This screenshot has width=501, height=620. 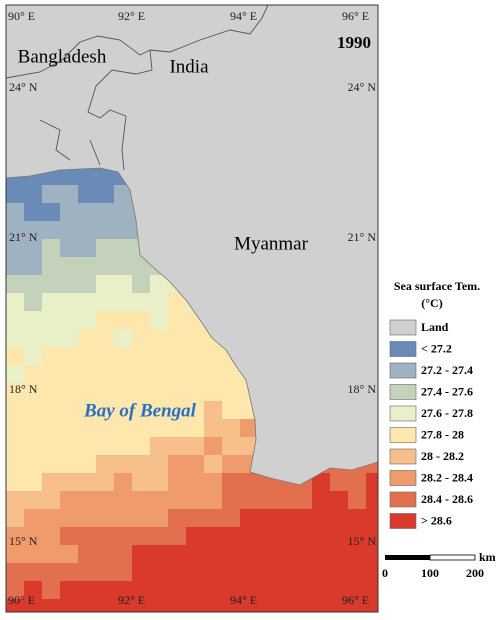 I want to click on legend-label: 28.4 - 28.6, so click(x=447, y=499).